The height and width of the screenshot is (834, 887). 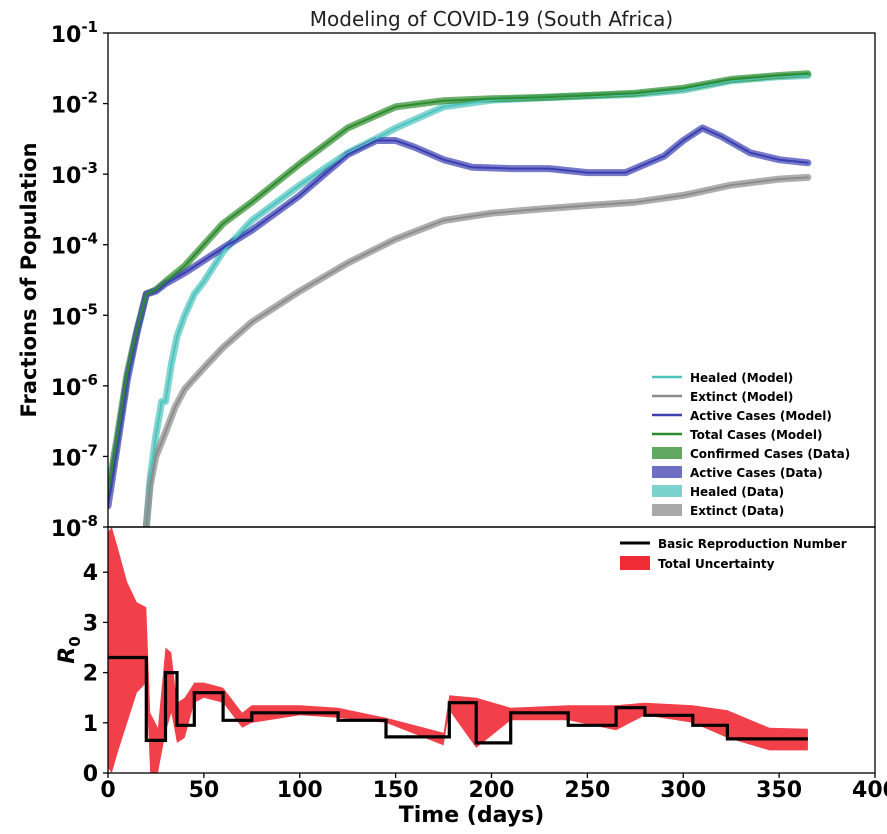 I want to click on bottom-y-axis-label: R0, so click(x=69, y=649).